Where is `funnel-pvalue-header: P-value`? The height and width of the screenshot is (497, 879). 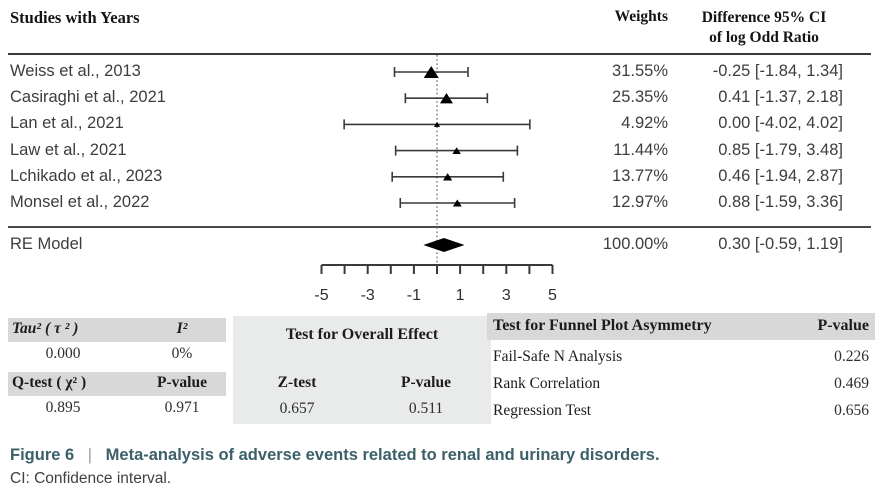 funnel-pvalue-header: P-value is located at coordinates (843, 325).